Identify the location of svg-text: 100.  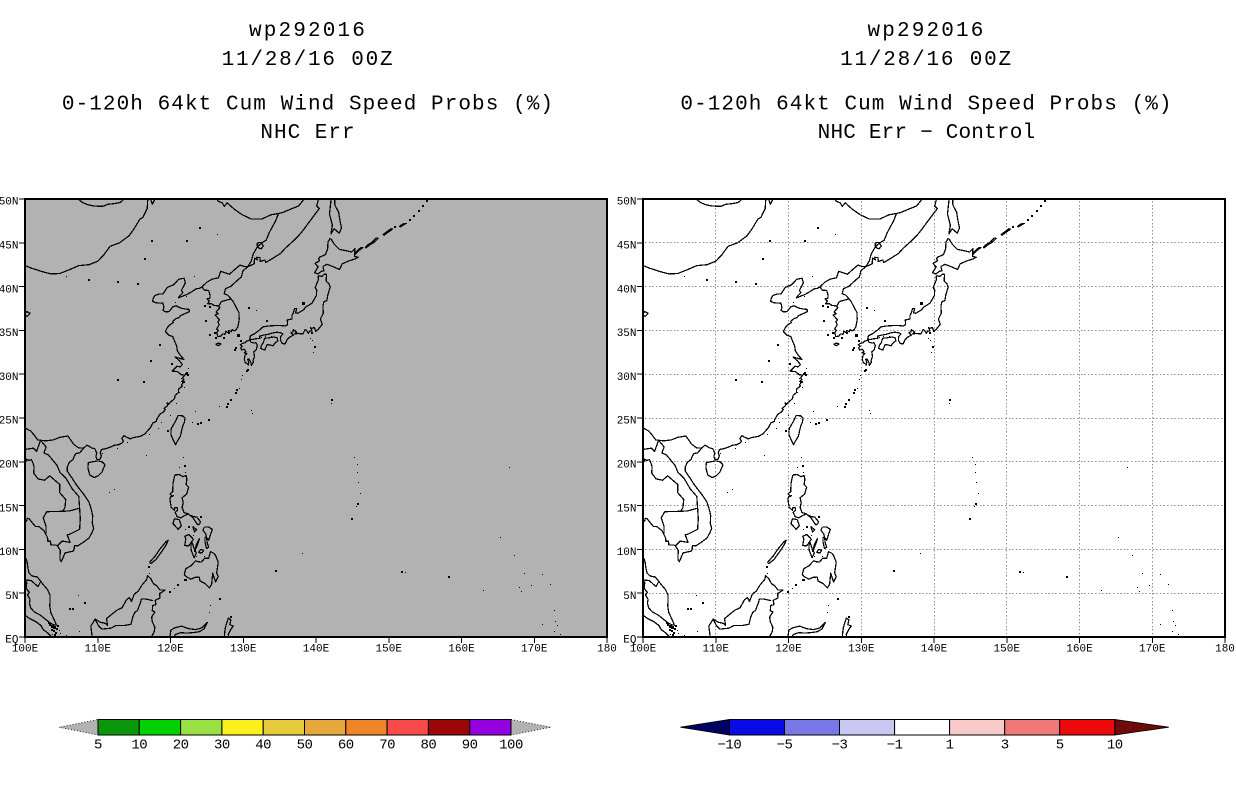
(511, 746).